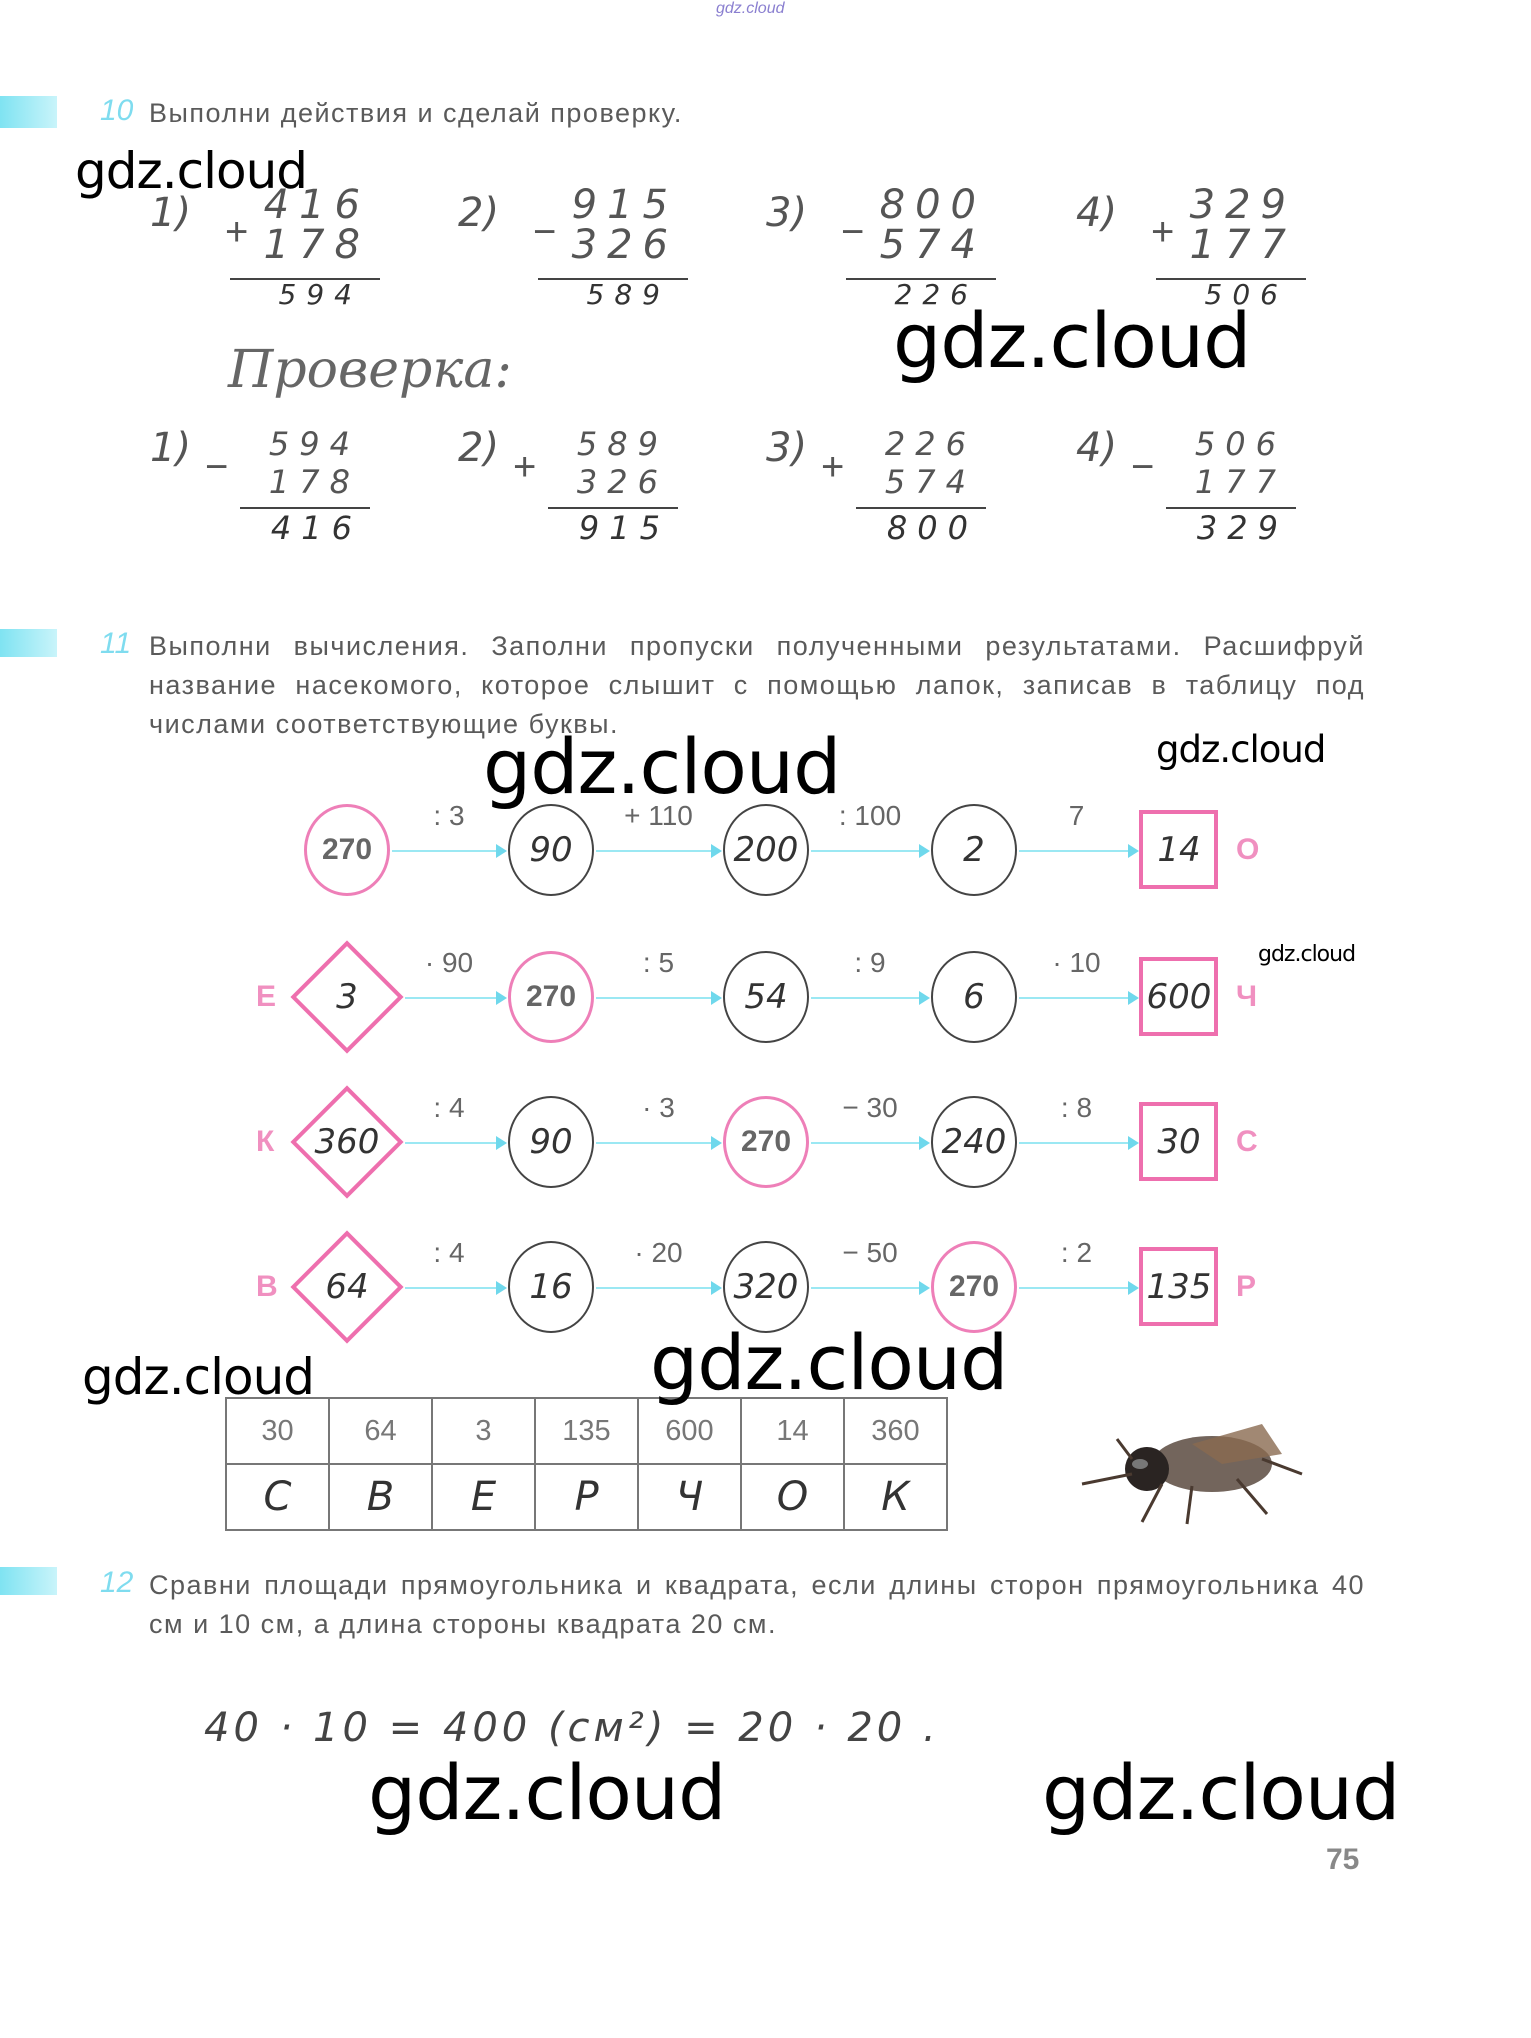 The height and width of the screenshot is (2038, 1531). Describe the element at coordinates (117, 110) in the screenshot. I see `task10-number: 10` at that location.